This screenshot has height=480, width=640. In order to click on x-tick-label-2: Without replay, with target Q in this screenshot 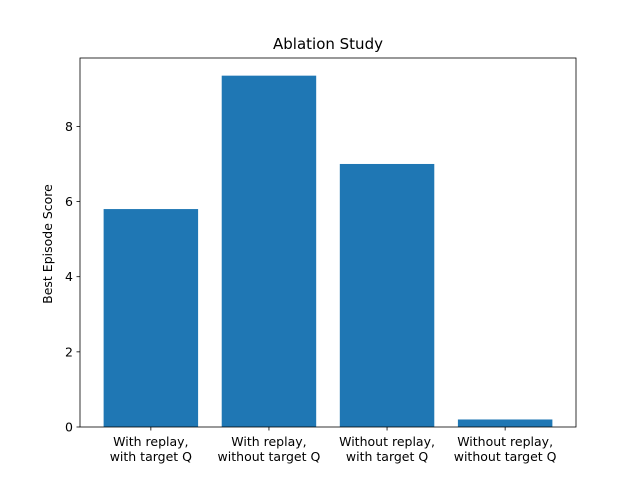, I will do `click(387, 449)`.